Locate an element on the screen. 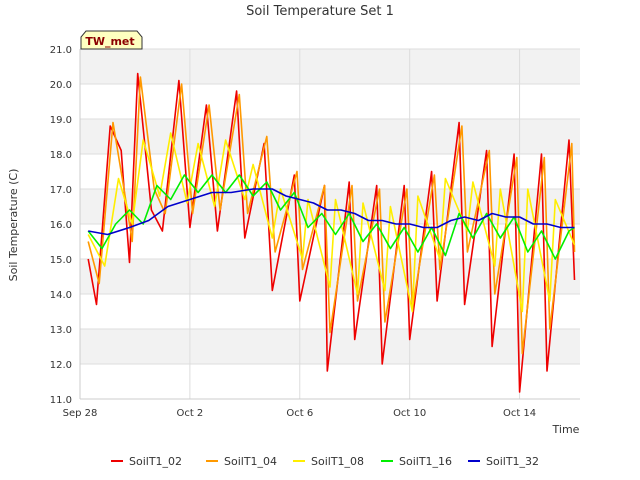 This screenshot has width=640, height=480. x-tick-label: Oct 14 is located at coordinates (519, 413).